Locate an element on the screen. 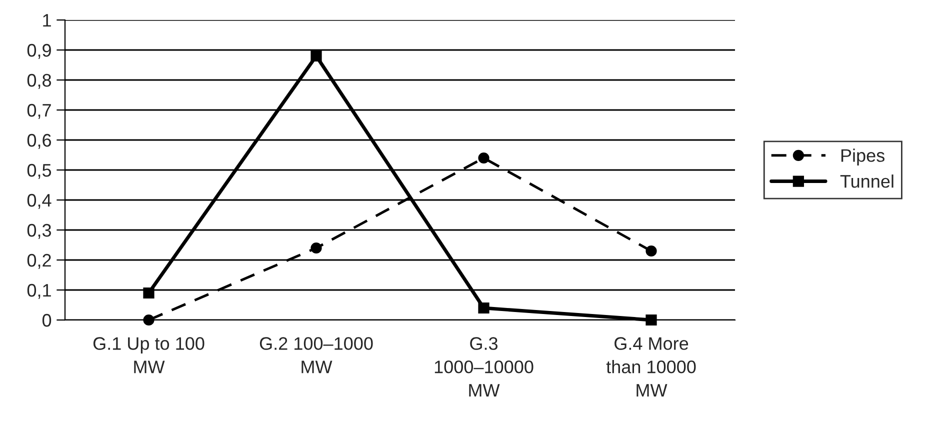 The image size is (928, 438). y-tick-label: 0,3 is located at coordinates (39, 231).